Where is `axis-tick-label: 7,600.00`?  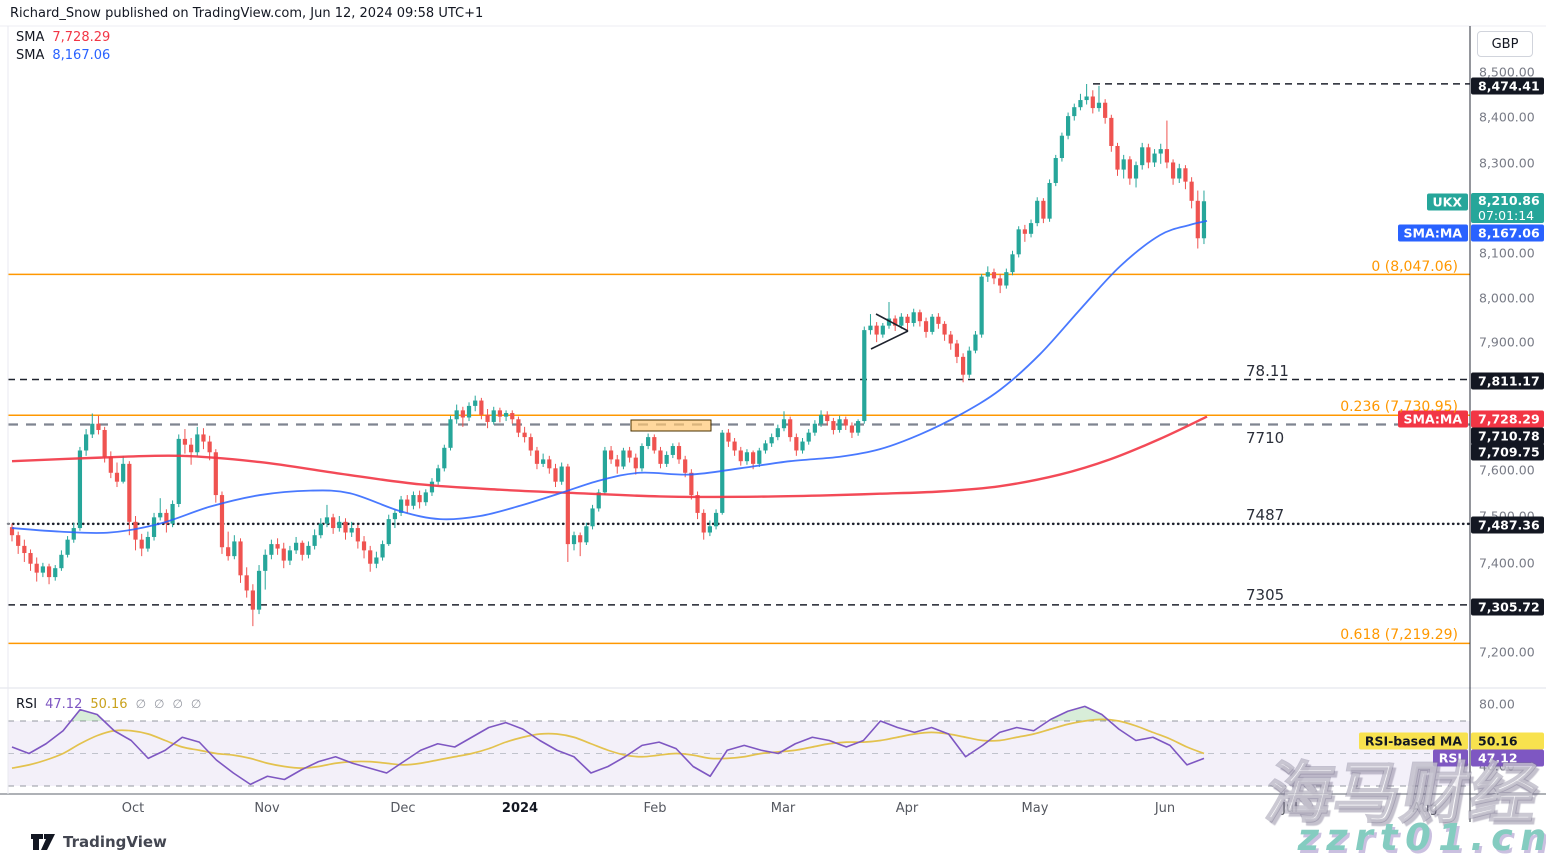 axis-tick-label: 7,600.00 is located at coordinates (1507, 470).